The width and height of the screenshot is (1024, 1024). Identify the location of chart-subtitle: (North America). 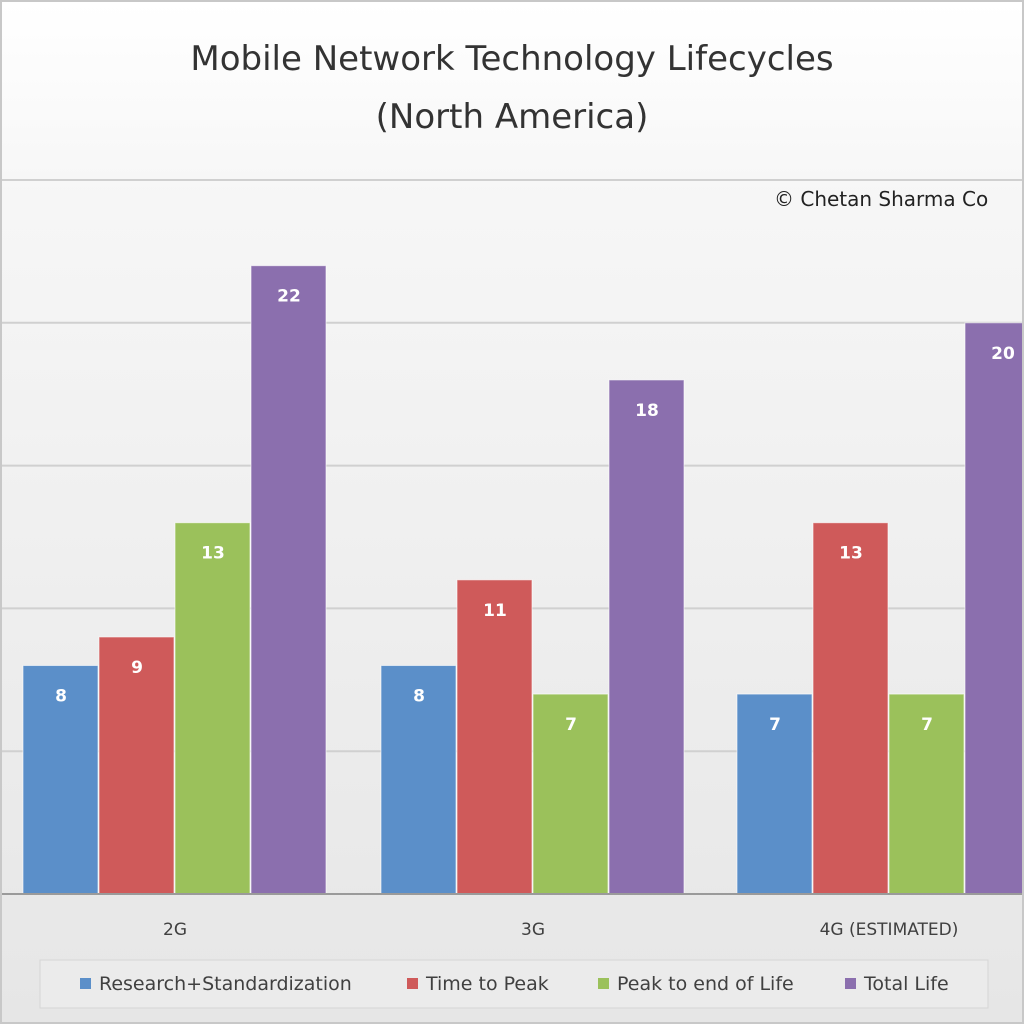
(512, 117).